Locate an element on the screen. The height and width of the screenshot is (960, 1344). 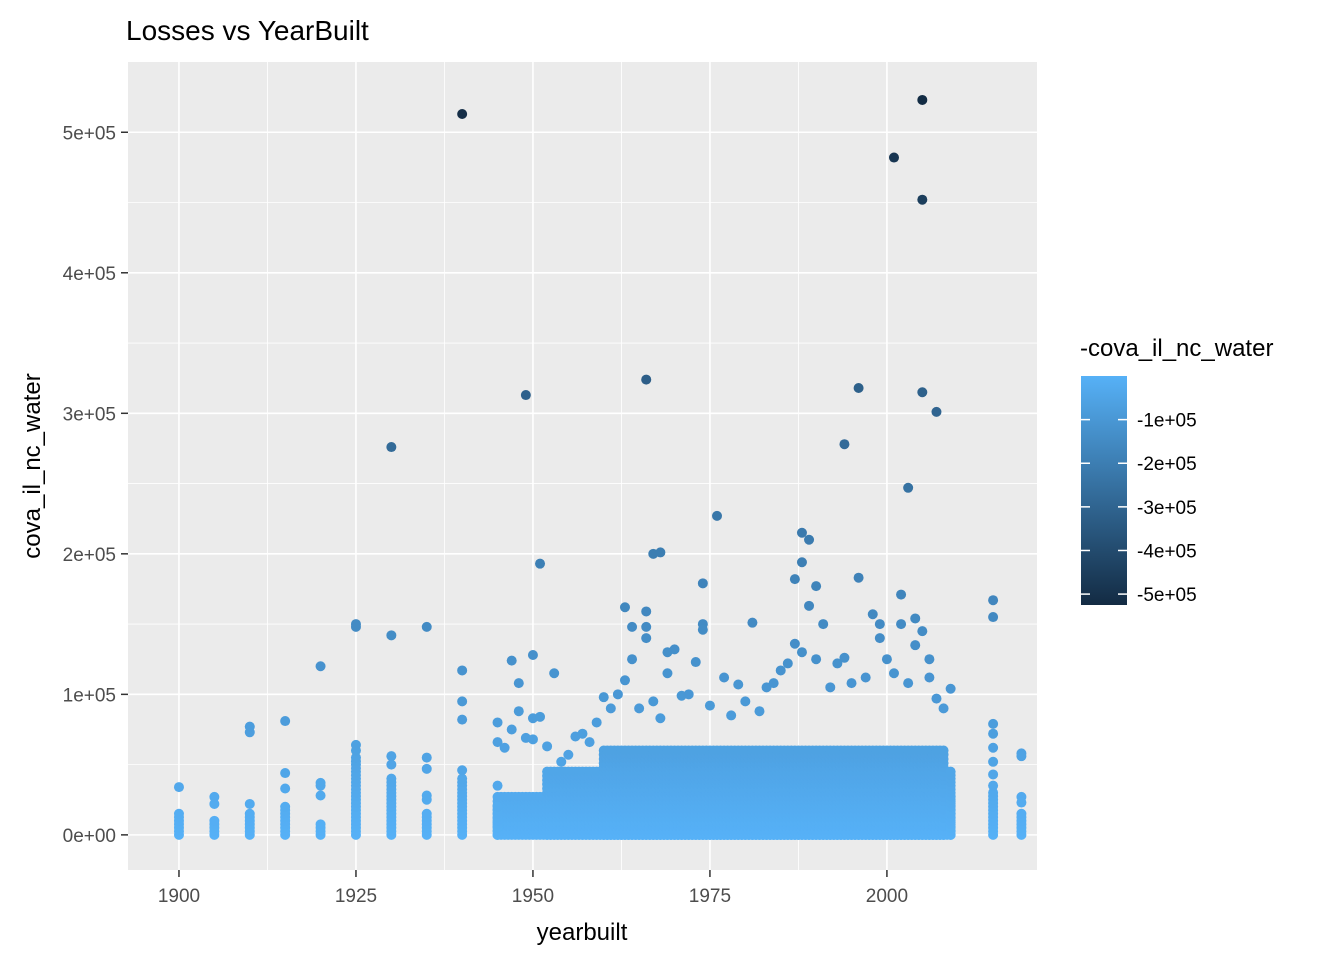
chart-title: Losses vs YearBuilt is located at coordinates (247, 30).